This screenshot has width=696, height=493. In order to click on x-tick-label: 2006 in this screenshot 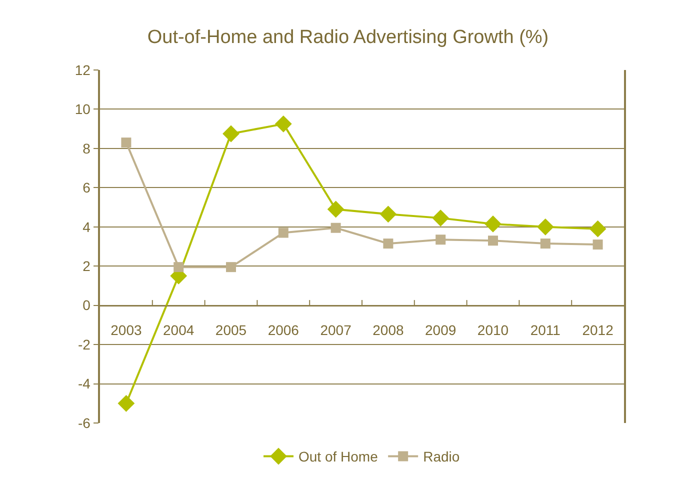, I will do `click(284, 330)`.